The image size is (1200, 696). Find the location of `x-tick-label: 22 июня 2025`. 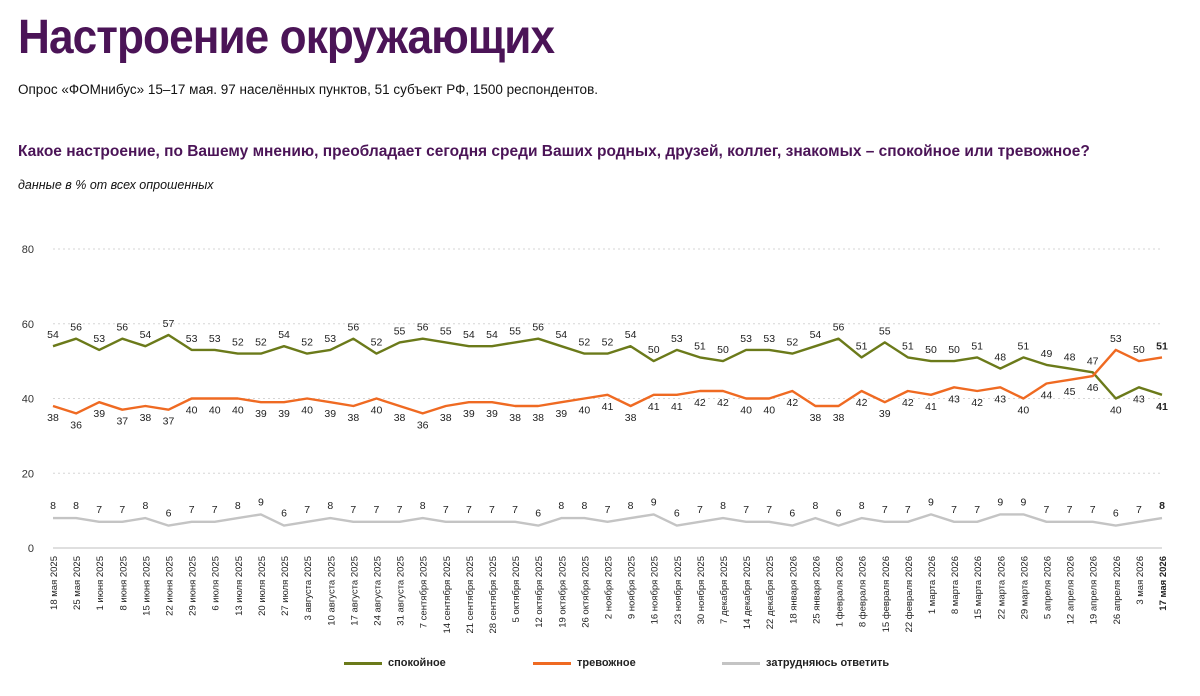

x-tick-label: 22 июня 2025 is located at coordinates (170, 586).